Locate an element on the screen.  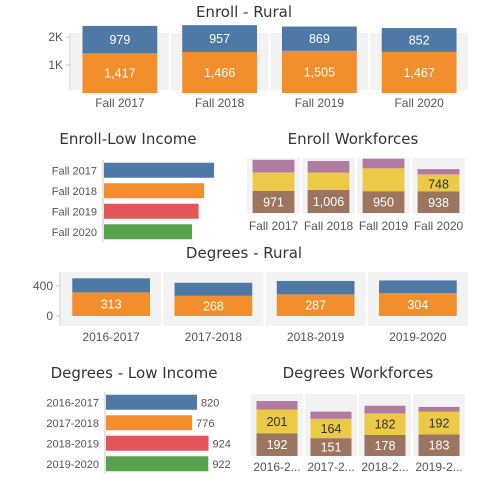
degrees_low_income-category-label: 2018-2019 is located at coordinates (72, 444).